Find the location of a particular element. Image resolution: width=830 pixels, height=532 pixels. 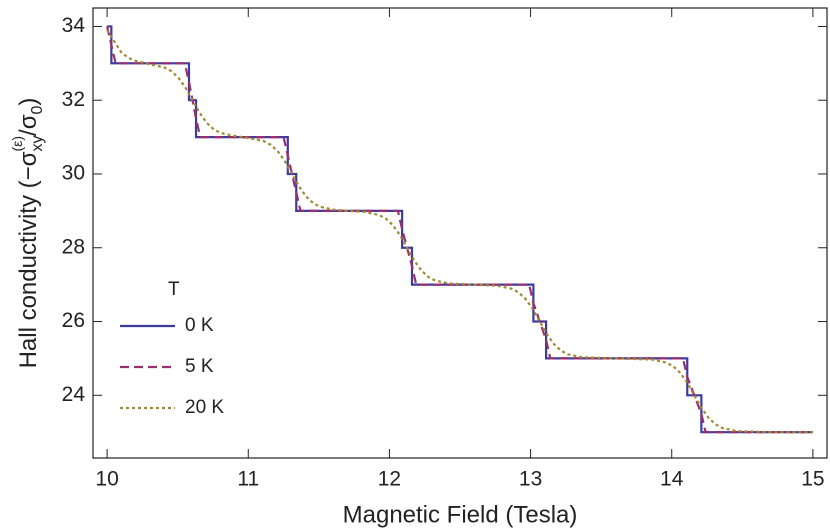

y-tick-label: 28 is located at coordinates (73, 246).